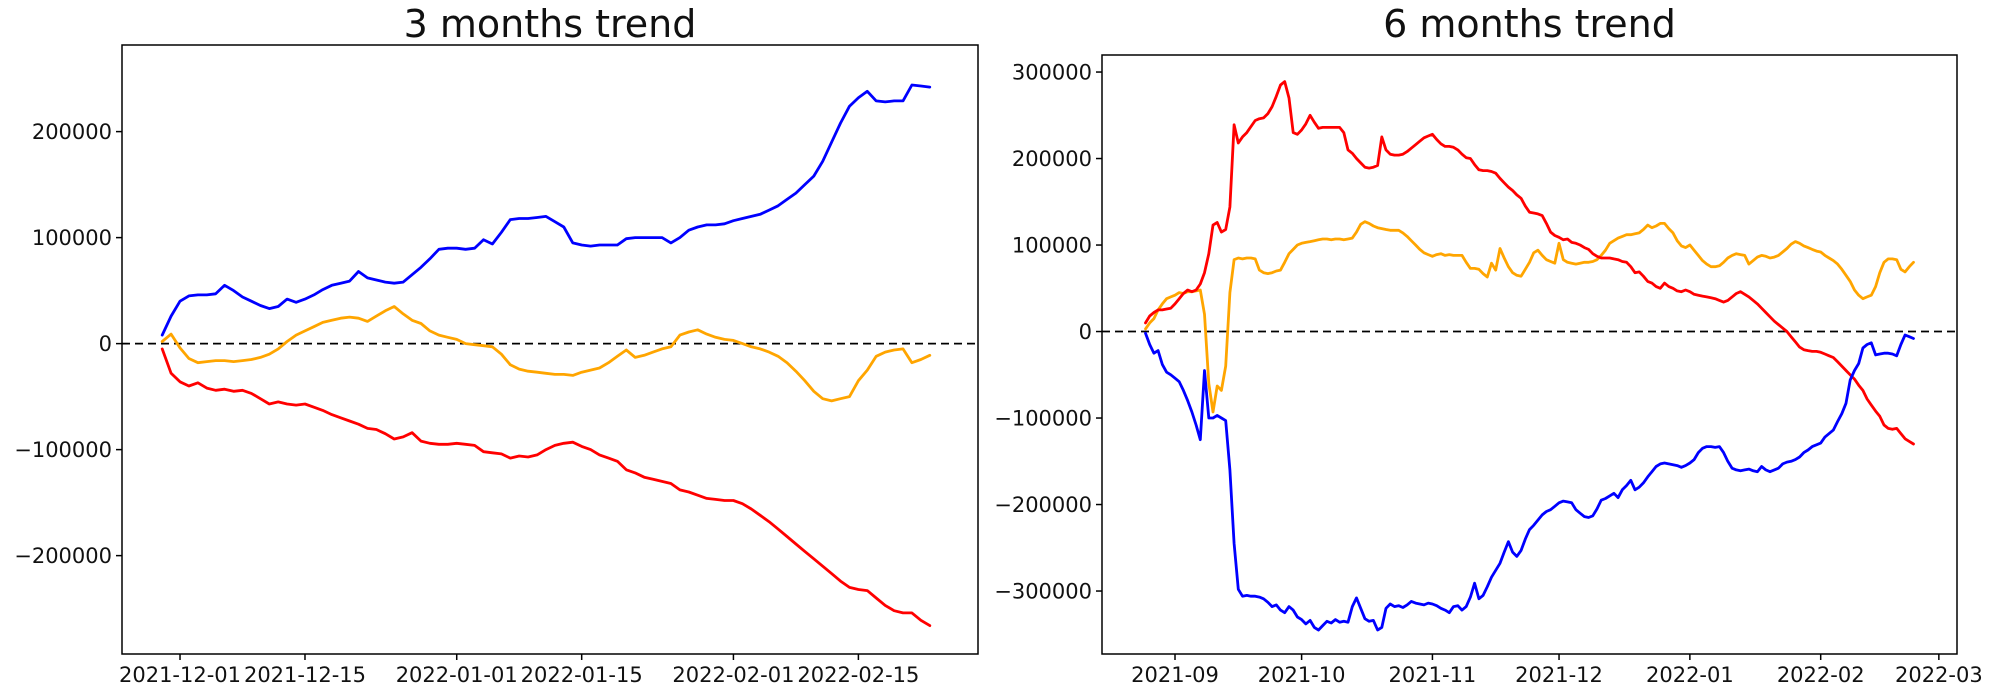 The height and width of the screenshot is (700, 2000). I want to click on x-tick-label: 2022-01, so click(1690, 675).